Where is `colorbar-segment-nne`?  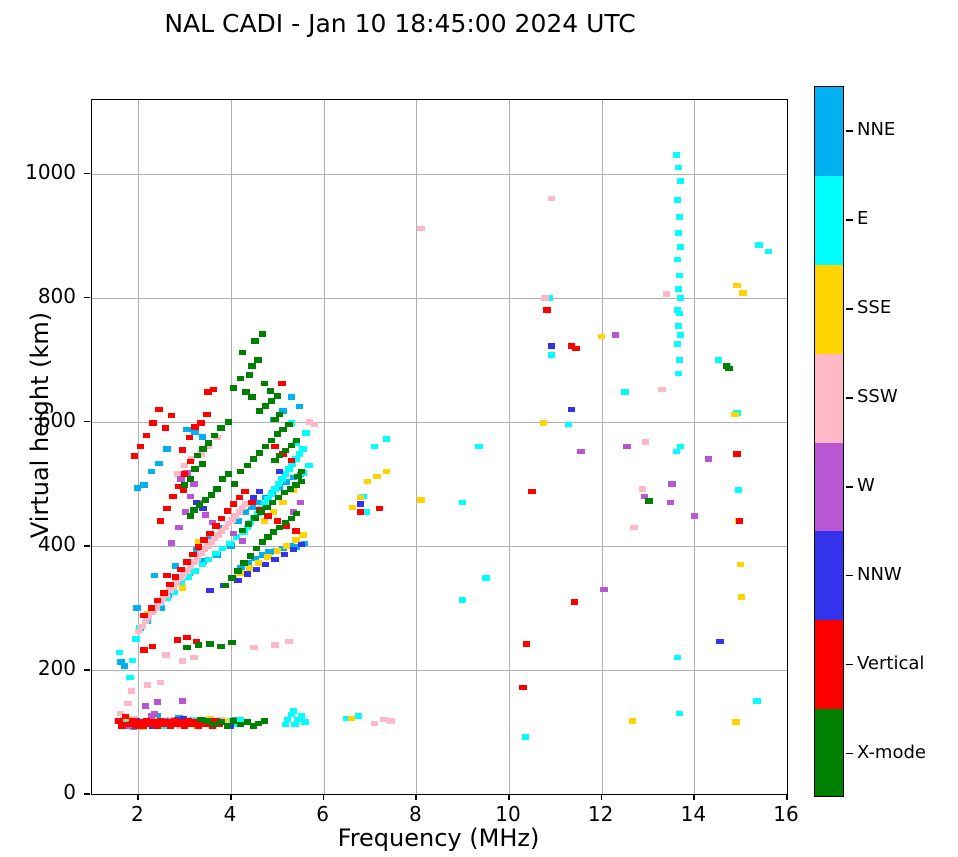 colorbar-segment-nne is located at coordinates (829, 131).